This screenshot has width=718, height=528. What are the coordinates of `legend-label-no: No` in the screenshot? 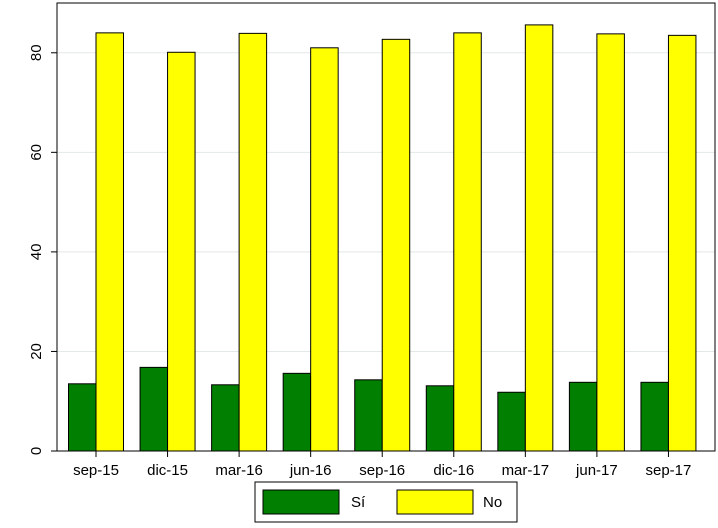 It's located at (492, 502).